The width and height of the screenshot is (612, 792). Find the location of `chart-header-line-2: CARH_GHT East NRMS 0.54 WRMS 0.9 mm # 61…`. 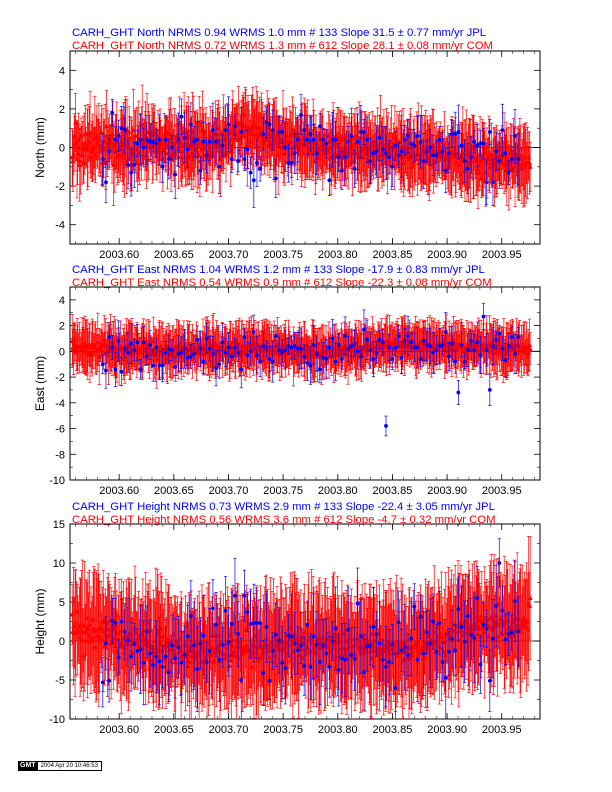

chart-header-line-2: CARH_GHT East NRMS 0.54 WRMS 0.9 mm # 61… is located at coordinates (282, 283).